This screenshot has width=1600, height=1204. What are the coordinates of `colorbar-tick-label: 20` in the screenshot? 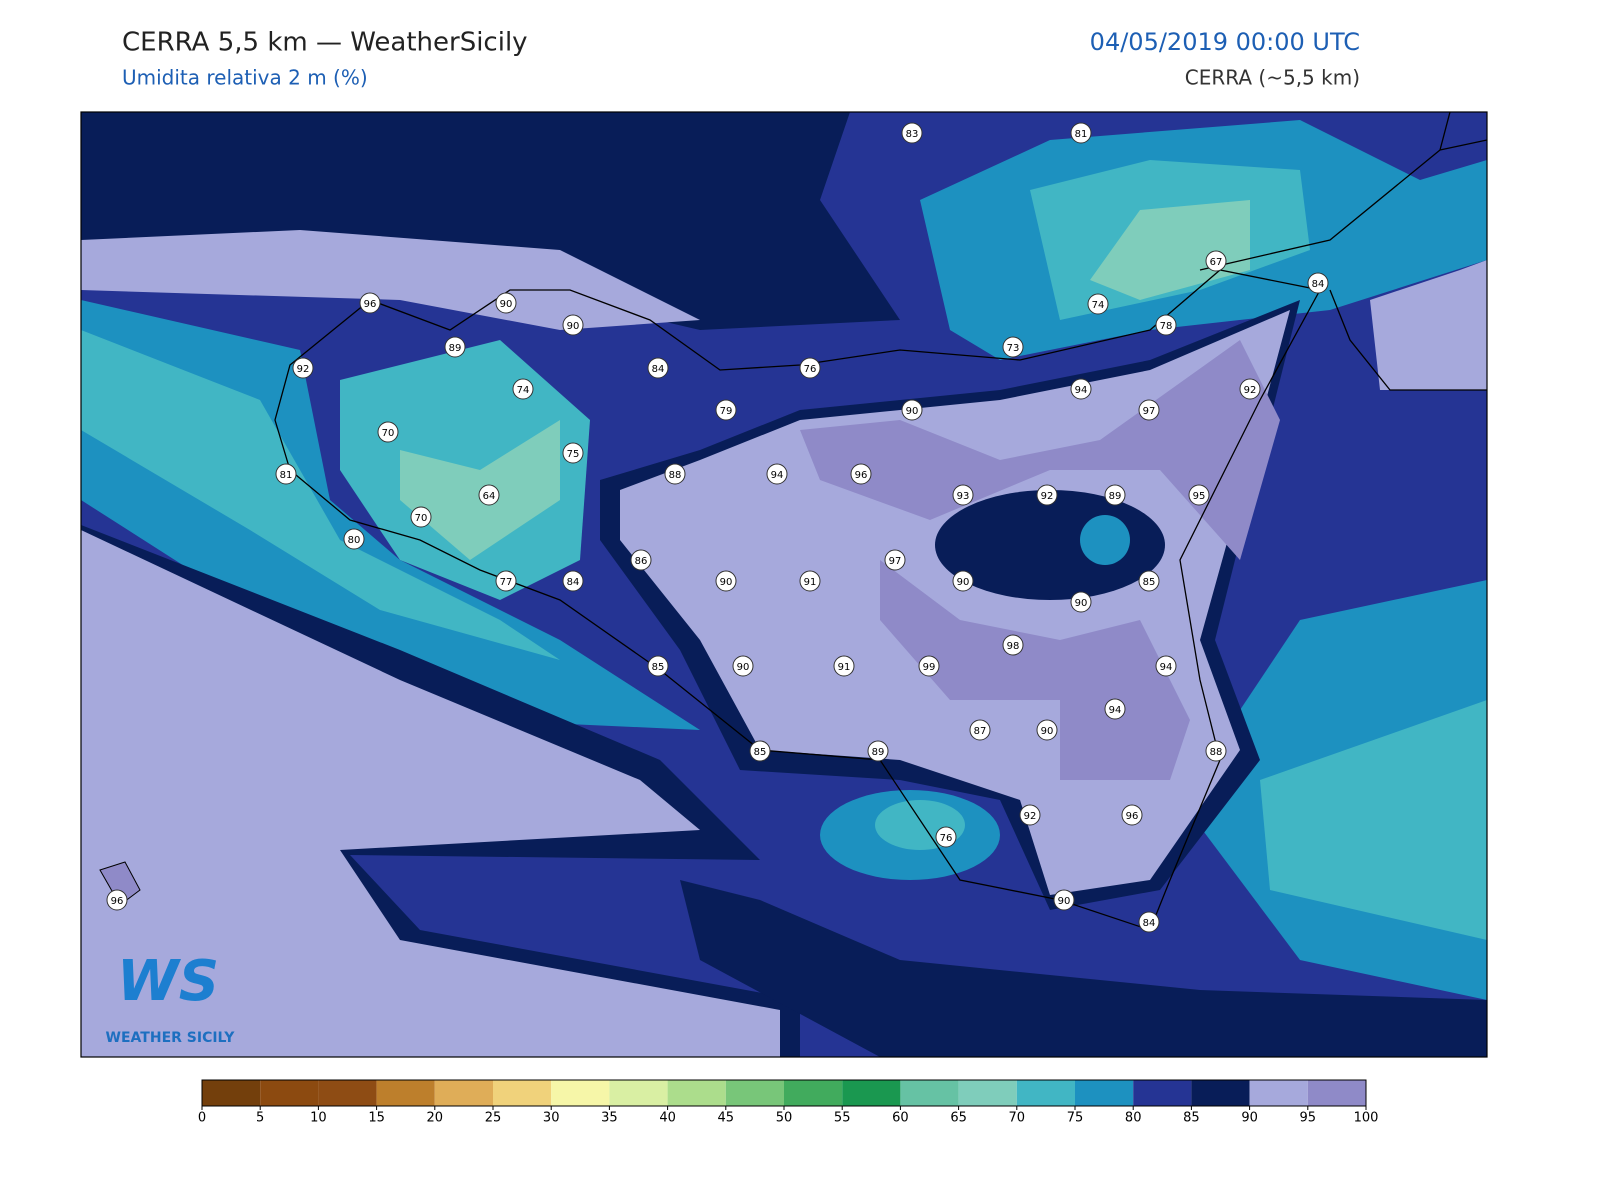 It's located at (435, 1118).